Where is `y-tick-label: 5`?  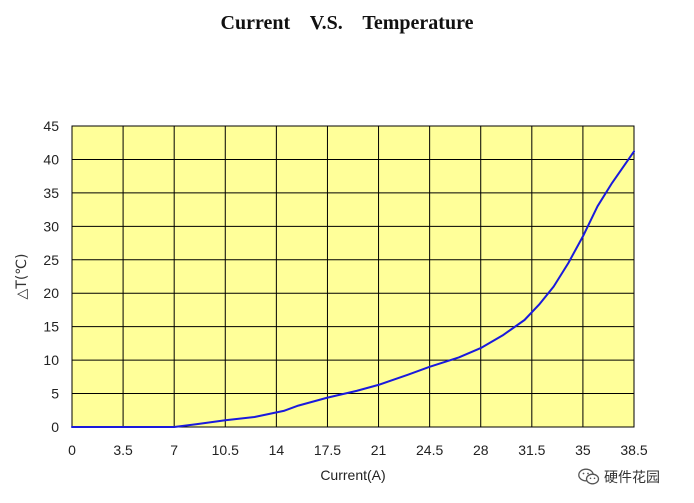 y-tick-label: 5 is located at coordinates (55, 394).